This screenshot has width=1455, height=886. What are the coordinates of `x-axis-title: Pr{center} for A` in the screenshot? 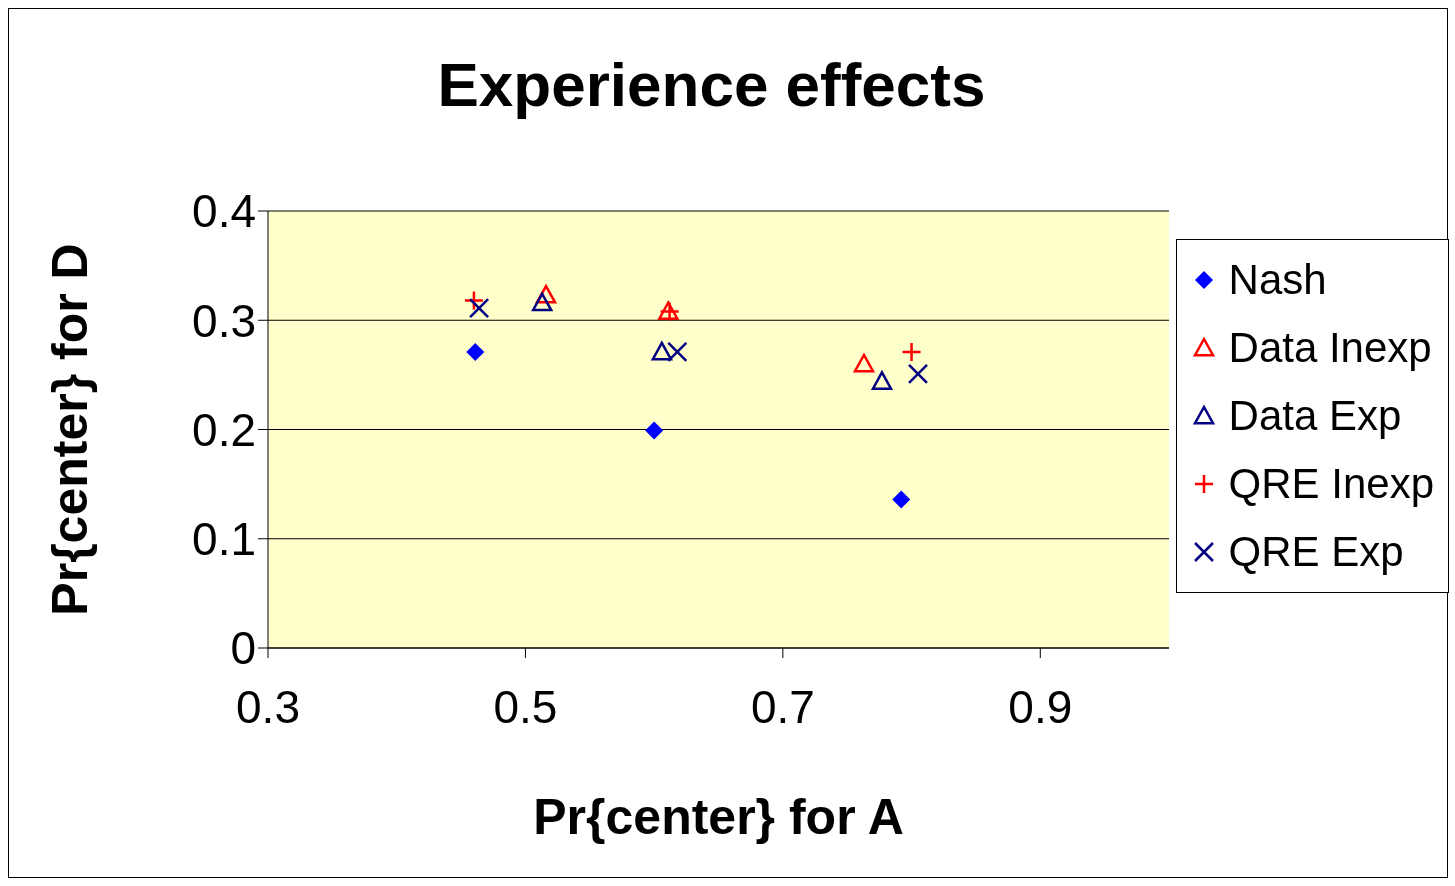 It's located at (718, 816).